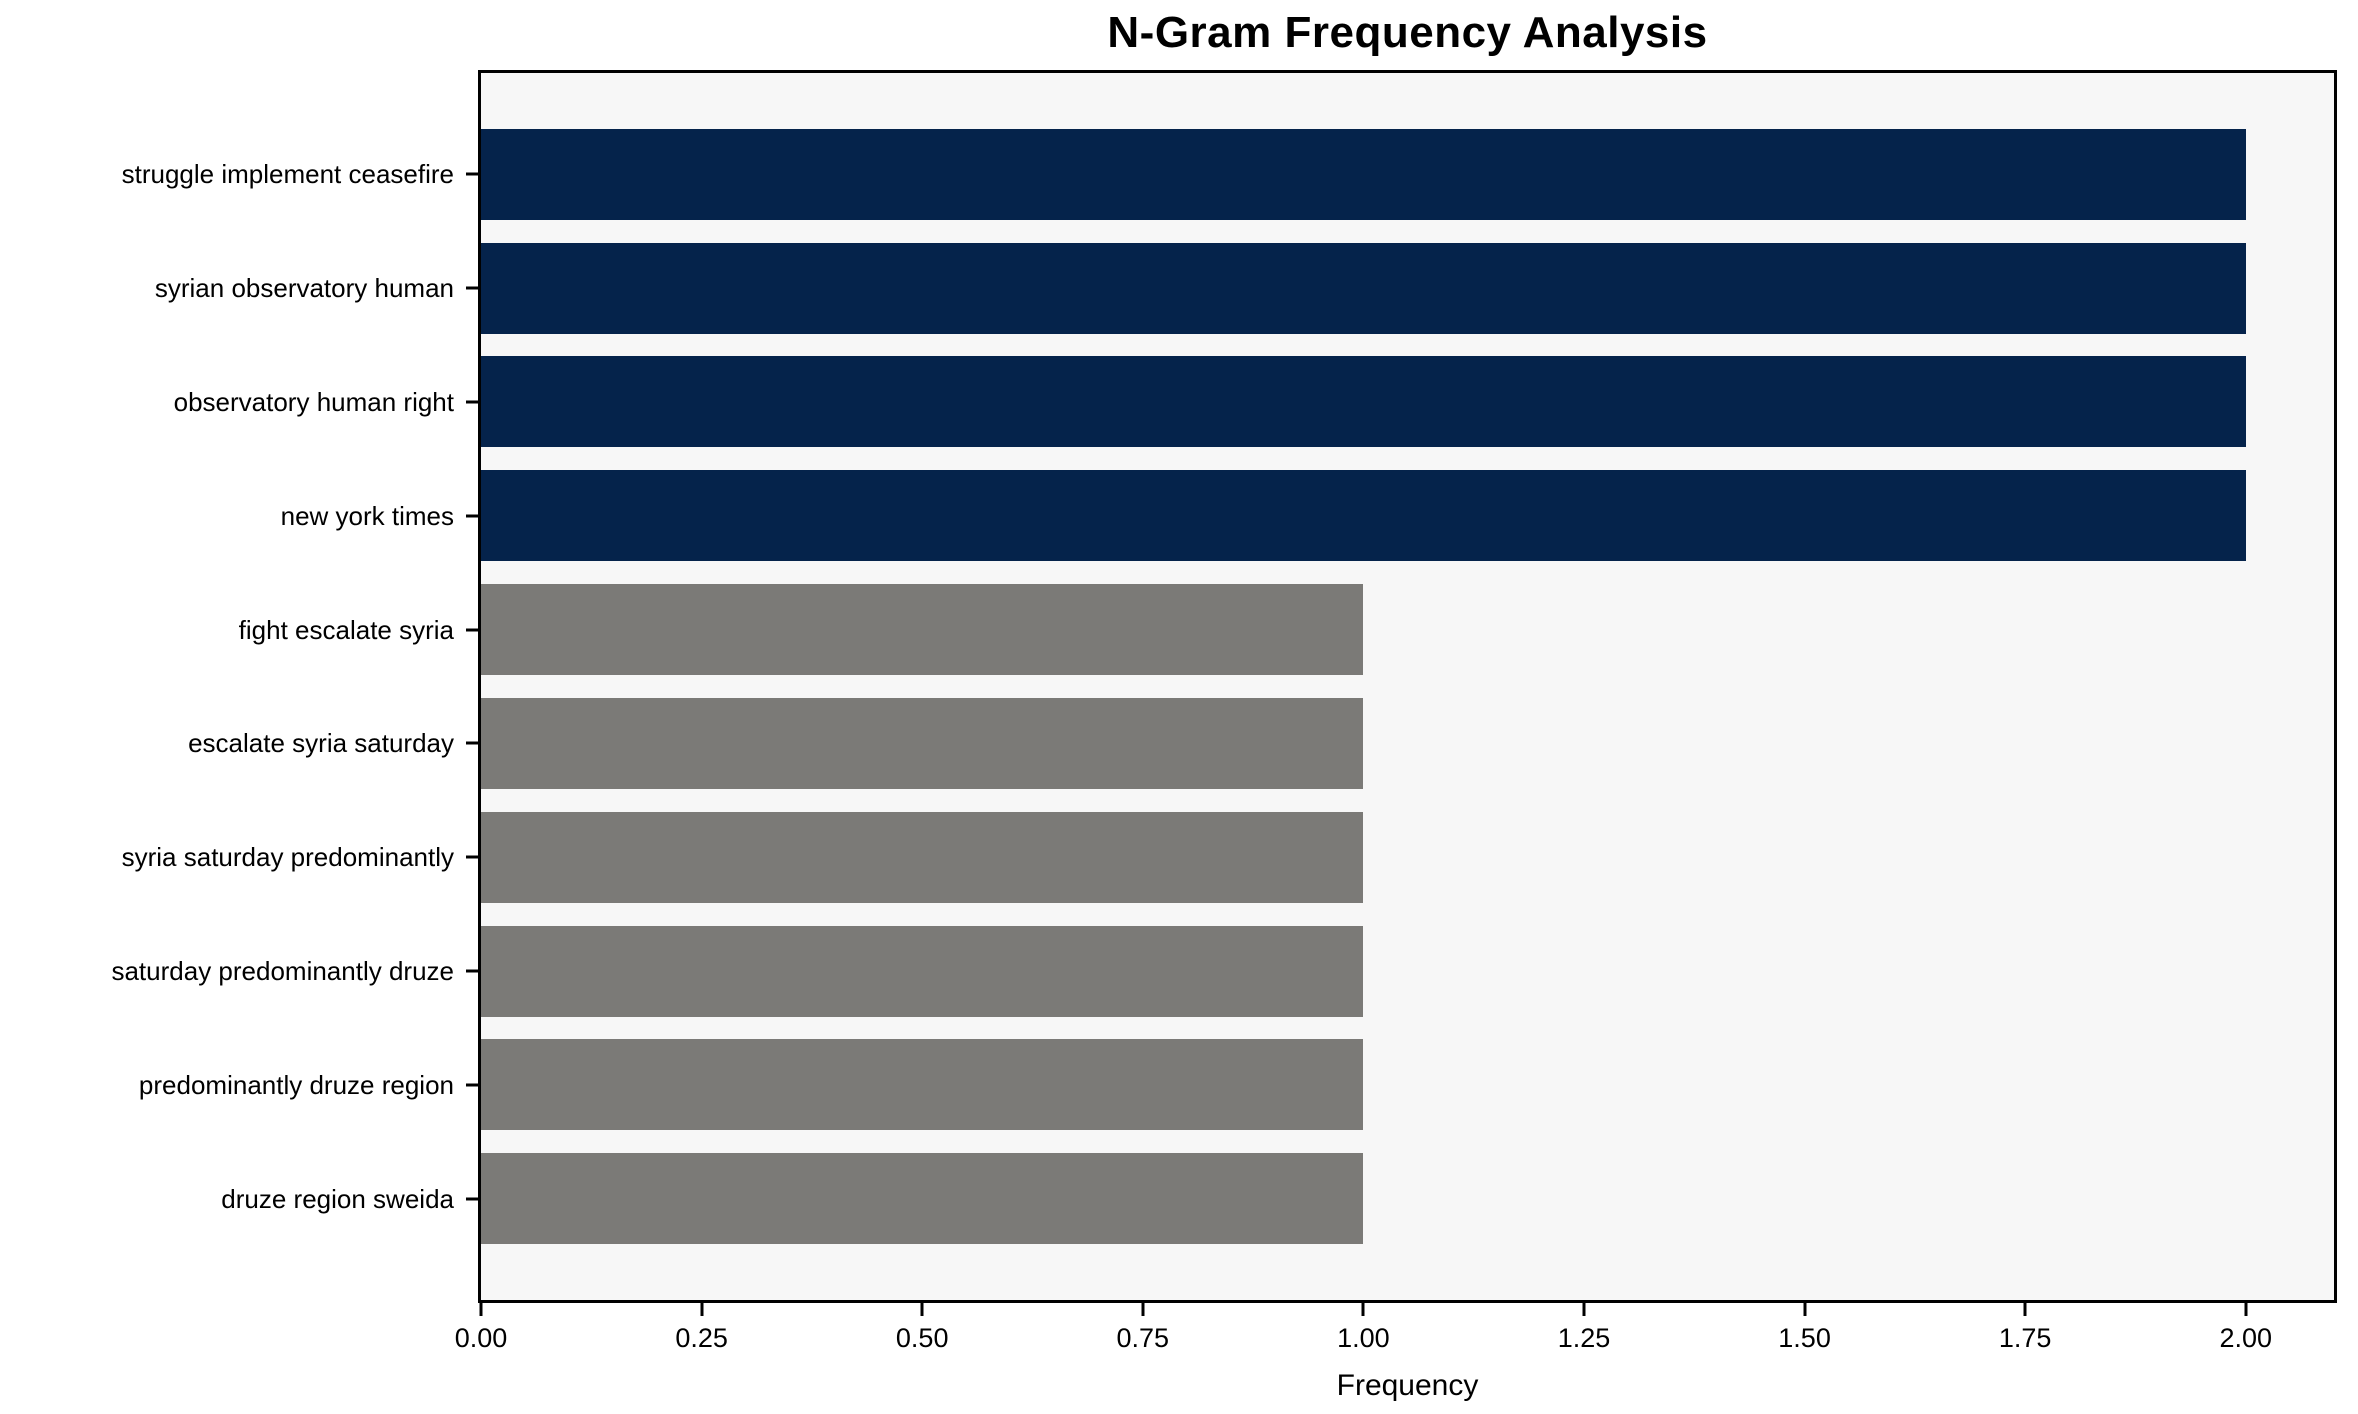 The width and height of the screenshot is (2358, 1414). What do you see at coordinates (922, 743) in the screenshot?
I see `bar-escalate-syria-saturday` at bounding box center [922, 743].